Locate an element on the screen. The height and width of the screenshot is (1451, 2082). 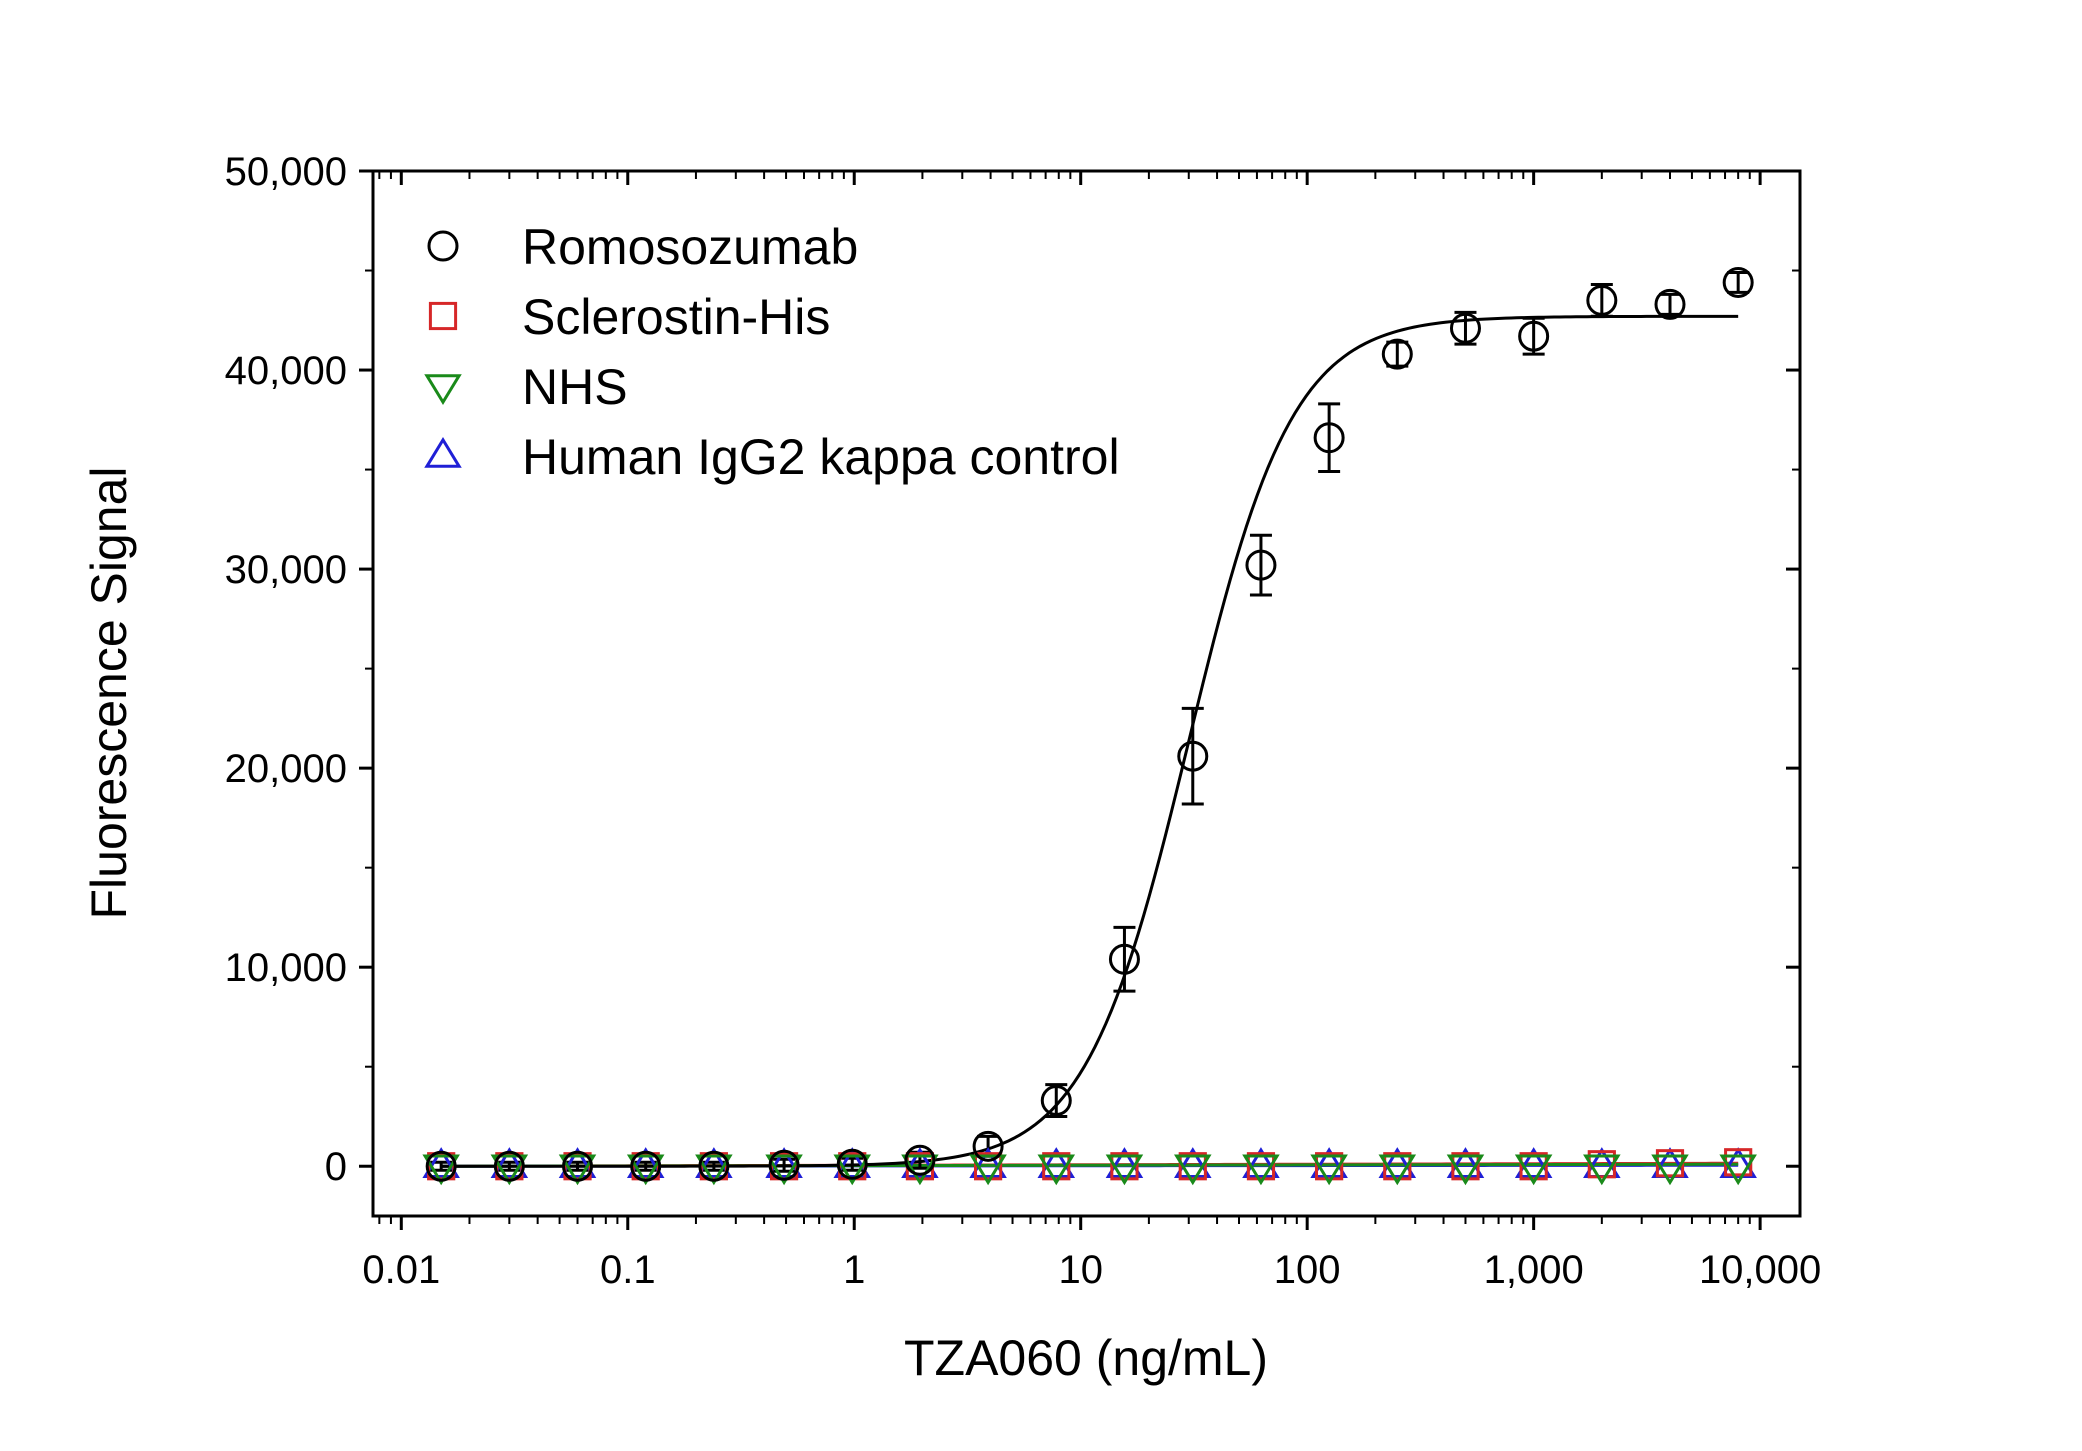
x-axis-title: TZA060 (ng/mL) is located at coordinates (1086, 1358).